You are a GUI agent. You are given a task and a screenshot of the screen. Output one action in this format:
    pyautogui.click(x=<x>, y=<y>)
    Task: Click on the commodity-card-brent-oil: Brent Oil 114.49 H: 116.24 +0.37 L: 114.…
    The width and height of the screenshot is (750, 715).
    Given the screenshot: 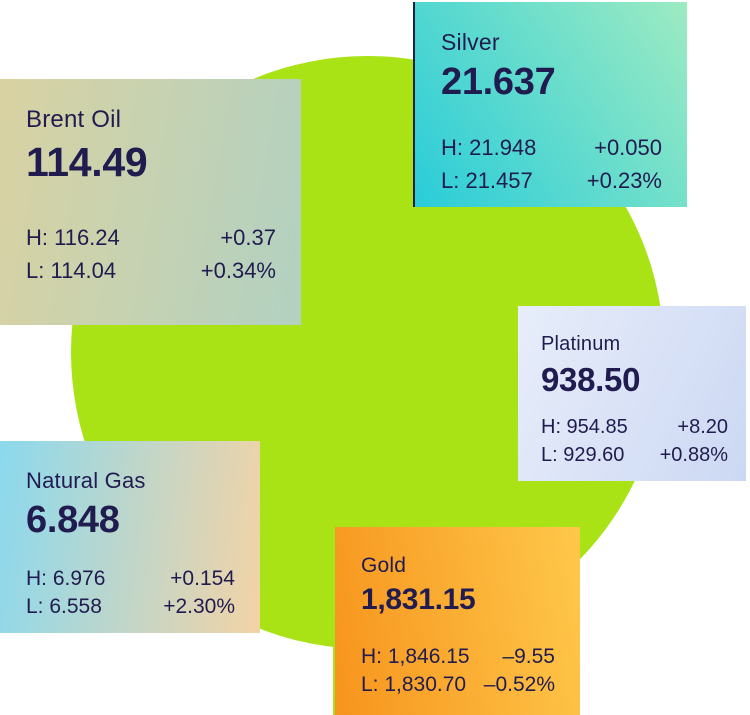 What is the action you would take?
    pyautogui.click(x=150, y=202)
    